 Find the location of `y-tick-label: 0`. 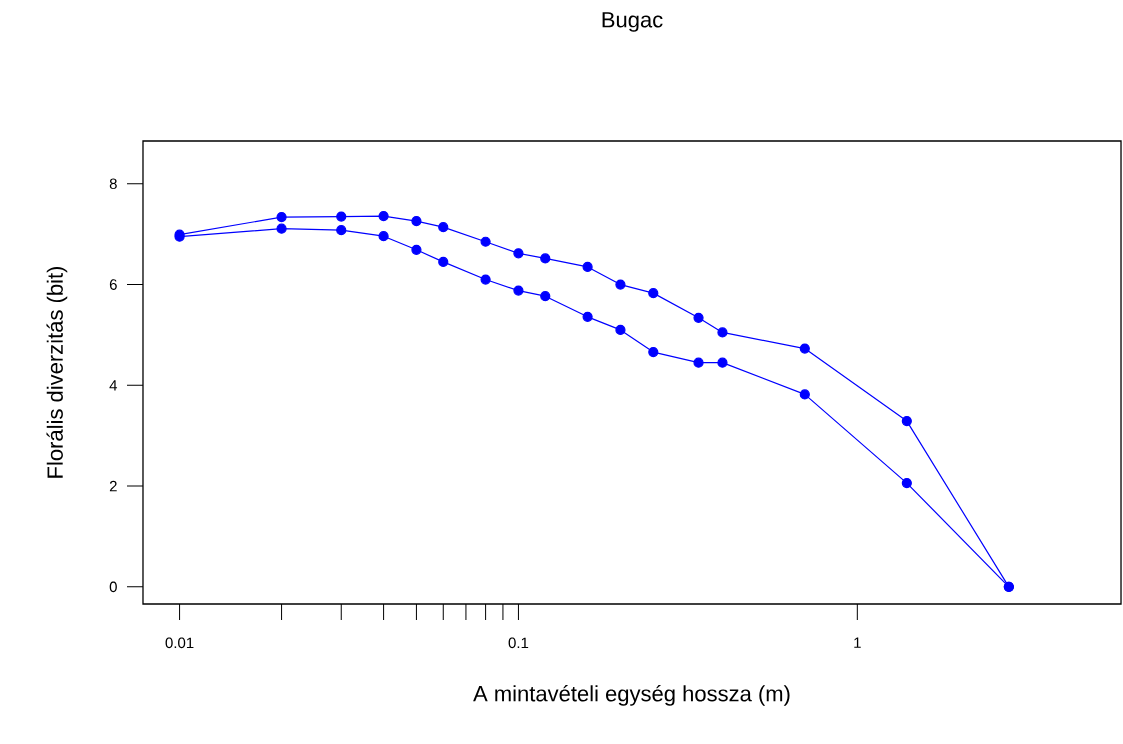

y-tick-label: 0 is located at coordinates (113, 587).